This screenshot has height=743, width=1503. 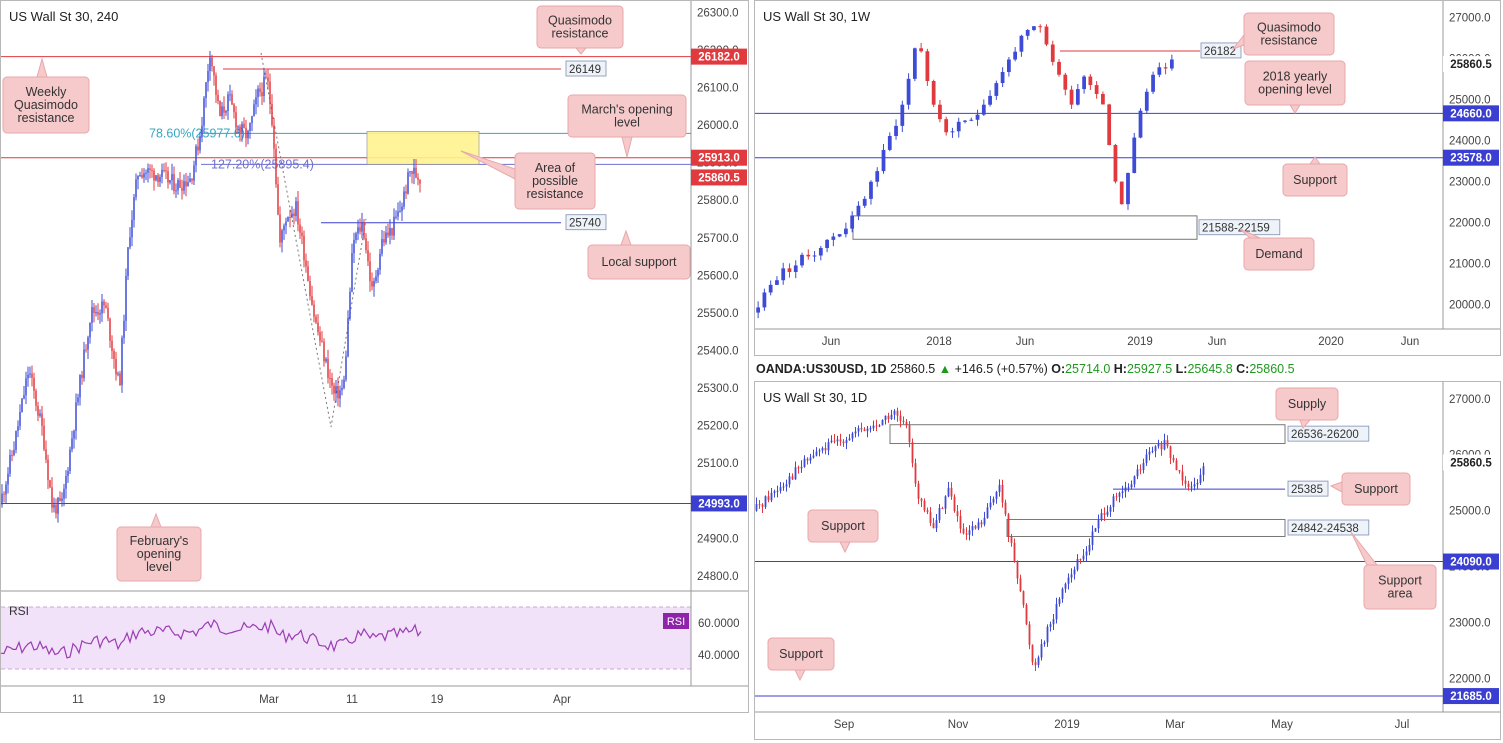 What do you see at coordinates (555, 194) in the screenshot?
I see `h4-note-zone-text: resistance` at bounding box center [555, 194].